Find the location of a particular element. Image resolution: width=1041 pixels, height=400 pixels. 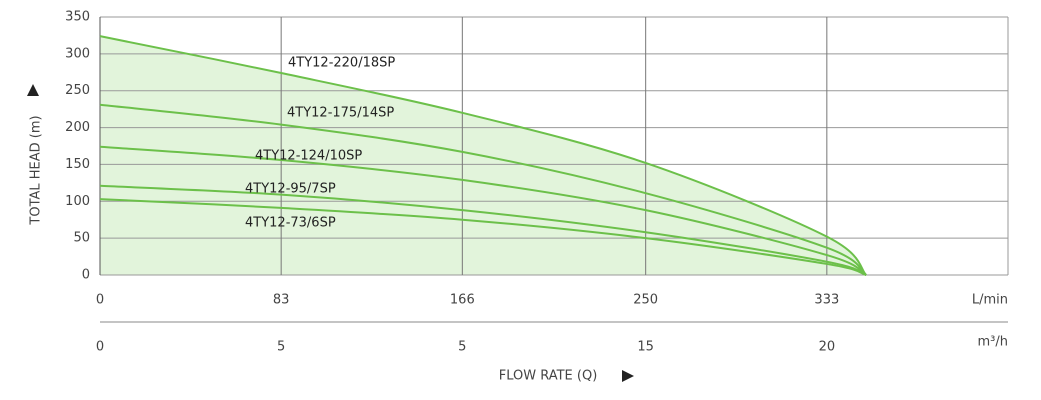

y-axis-label: TOTAL HEAD (m) is located at coordinates (36, 170).